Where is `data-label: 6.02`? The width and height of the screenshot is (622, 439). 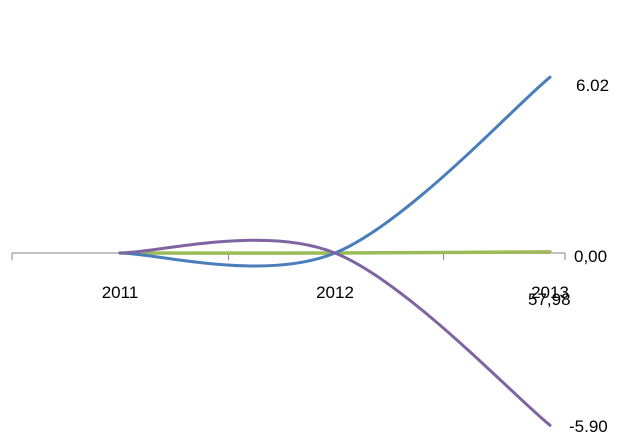
data-label: 6.02 is located at coordinates (592, 85).